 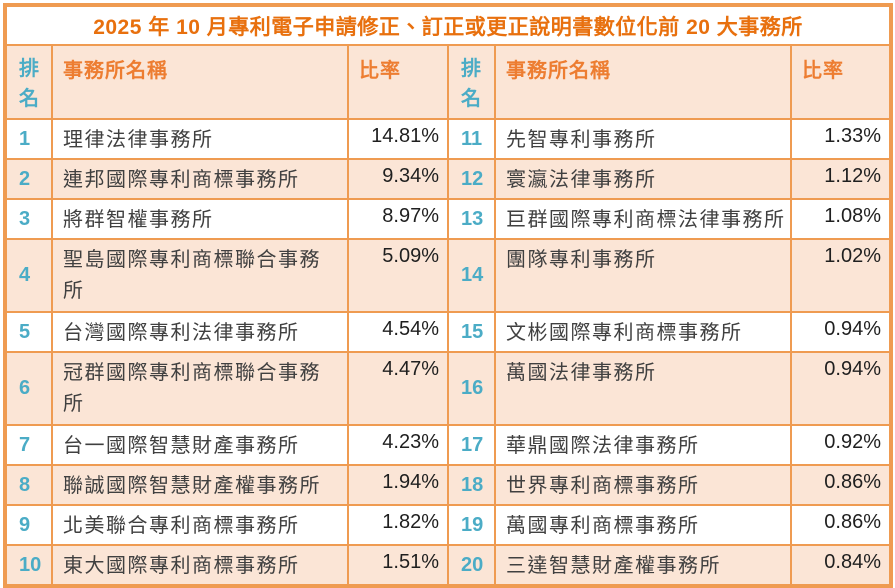 What do you see at coordinates (28, 445) in the screenshot?
I see `rank-cell: 7` at bounding box center [28, 445].